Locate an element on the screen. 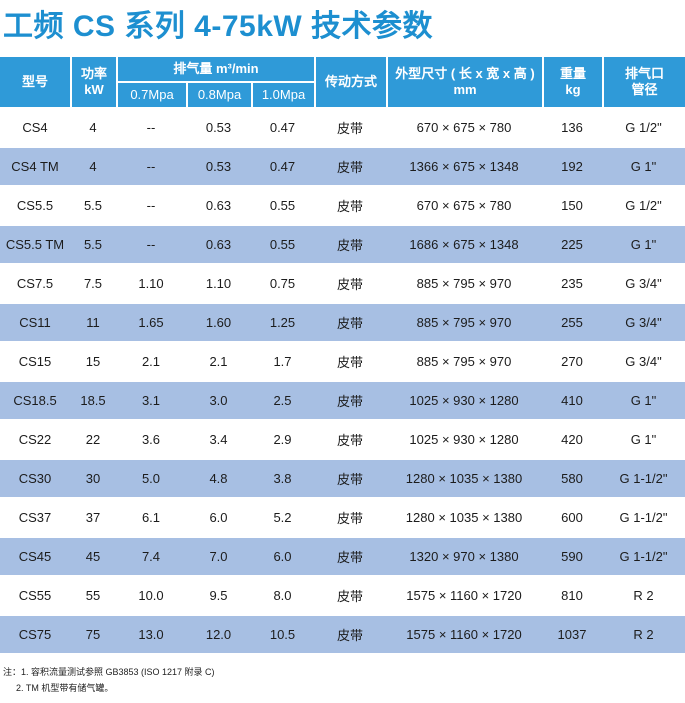 Image resolution: width=685 pixels, height=703 pixels. cell-f08: 9.5 is located at coordinates (218, 596).